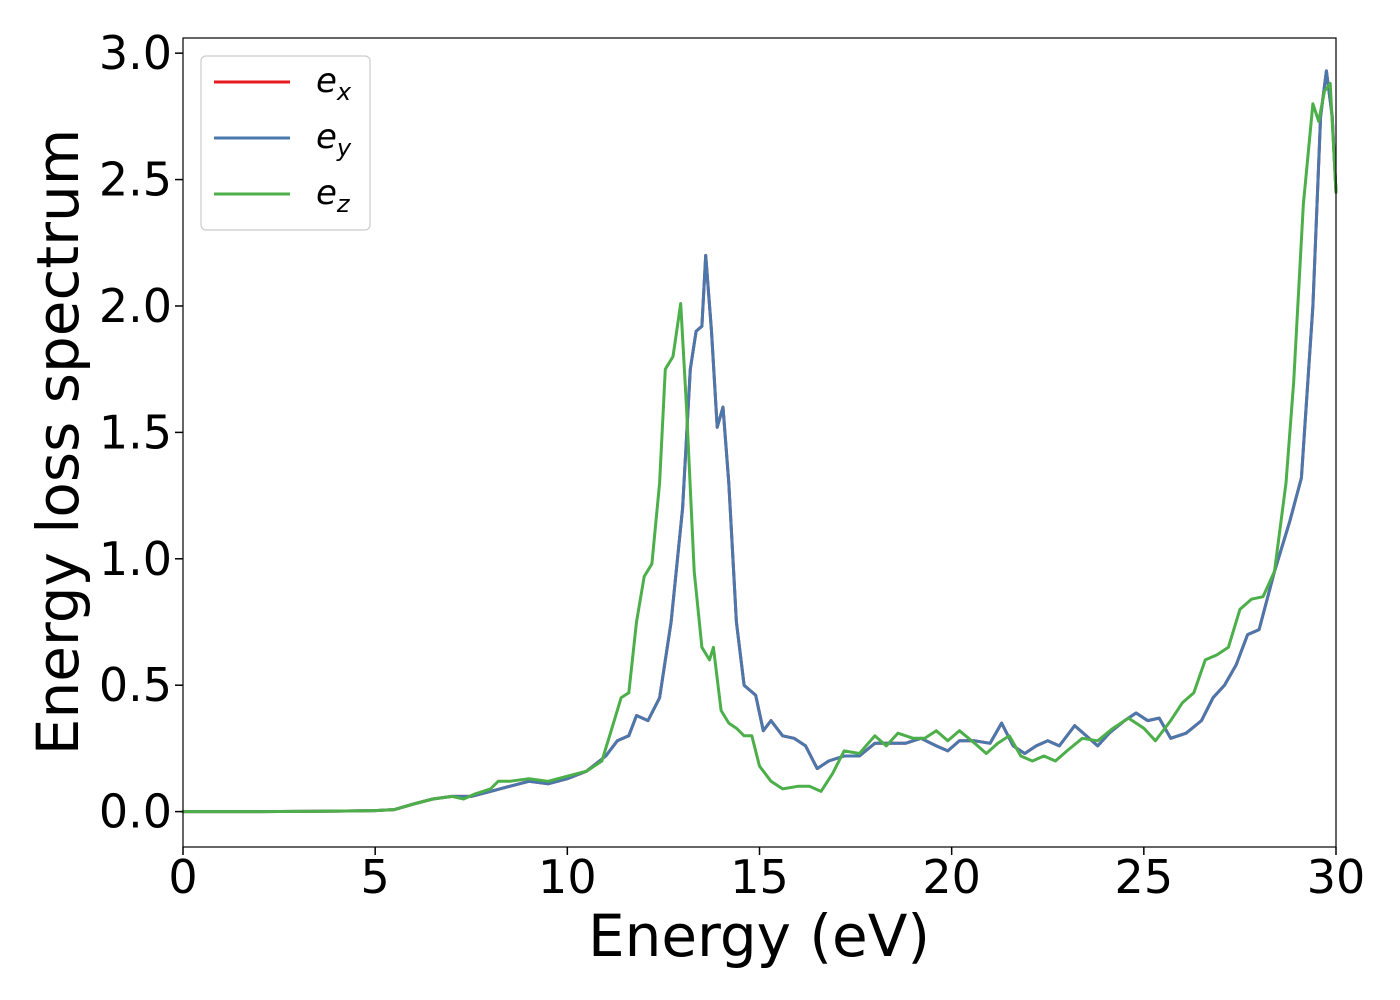 This screenshot has width=1400, height=1000. Describe the element at coordinates (135, 53) in the screenshot. I see `y-tick-label: 3.0` at that location.